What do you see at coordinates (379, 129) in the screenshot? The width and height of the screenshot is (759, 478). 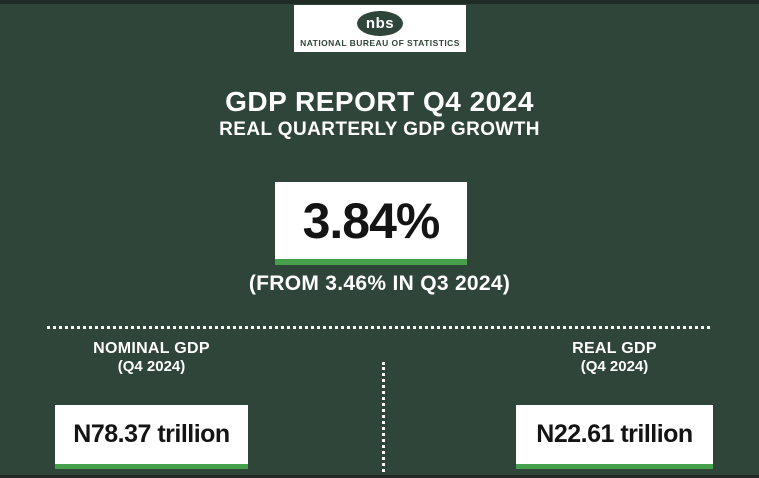 I see `page-subtitle: REAL QUARTERLY GDP GROWTH` at bounding box center [379, 129].